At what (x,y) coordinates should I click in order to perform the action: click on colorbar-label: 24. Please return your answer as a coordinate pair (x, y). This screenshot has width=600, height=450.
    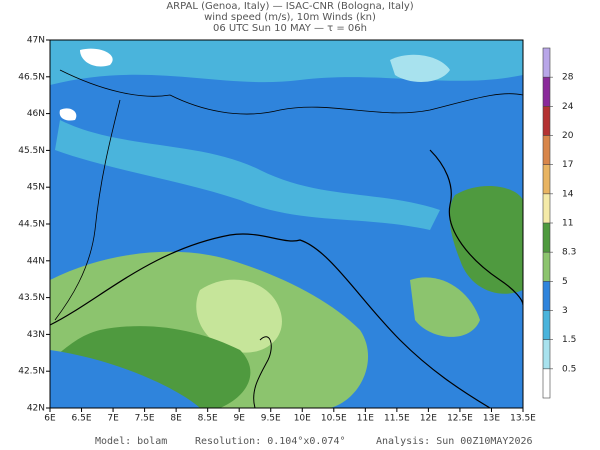
    Looking at the image, I should click on (568, 107).